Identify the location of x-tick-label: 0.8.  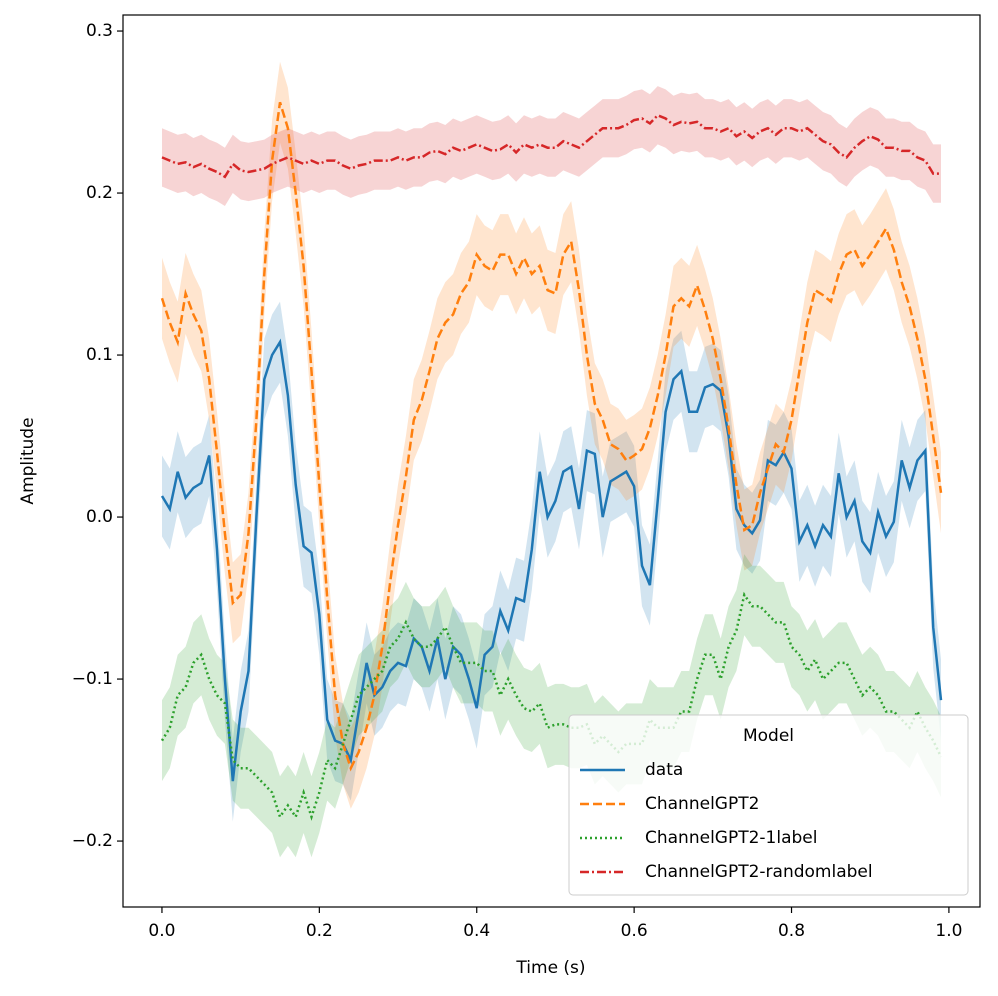
(791, 931).